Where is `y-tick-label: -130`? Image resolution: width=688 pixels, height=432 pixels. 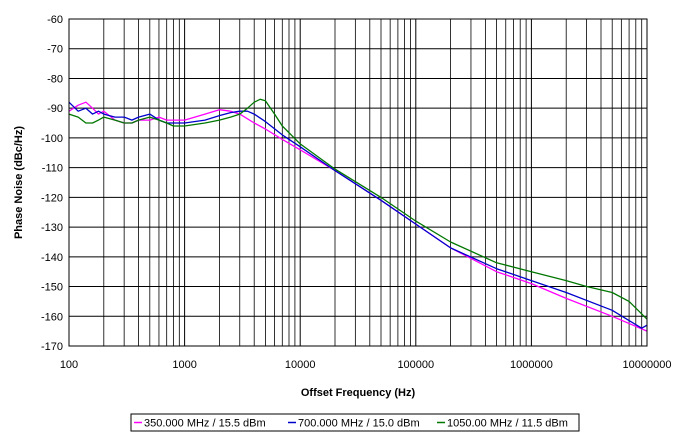 y-tick-label: -130 is located at coordinates (52, 228).